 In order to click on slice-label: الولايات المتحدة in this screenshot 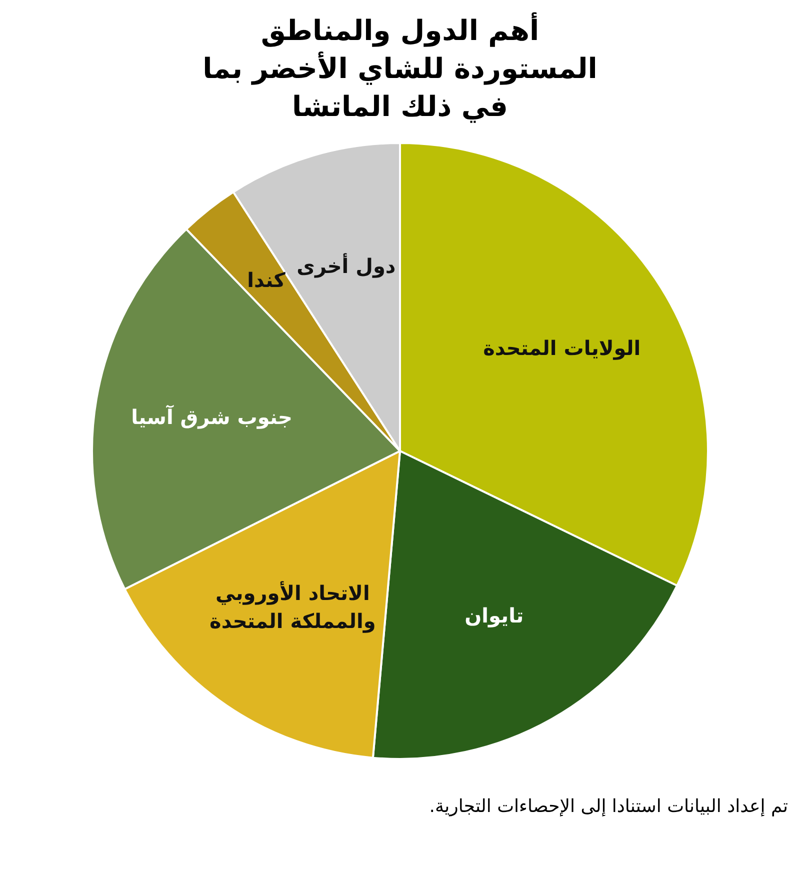, I will do `click(562, 348)`.